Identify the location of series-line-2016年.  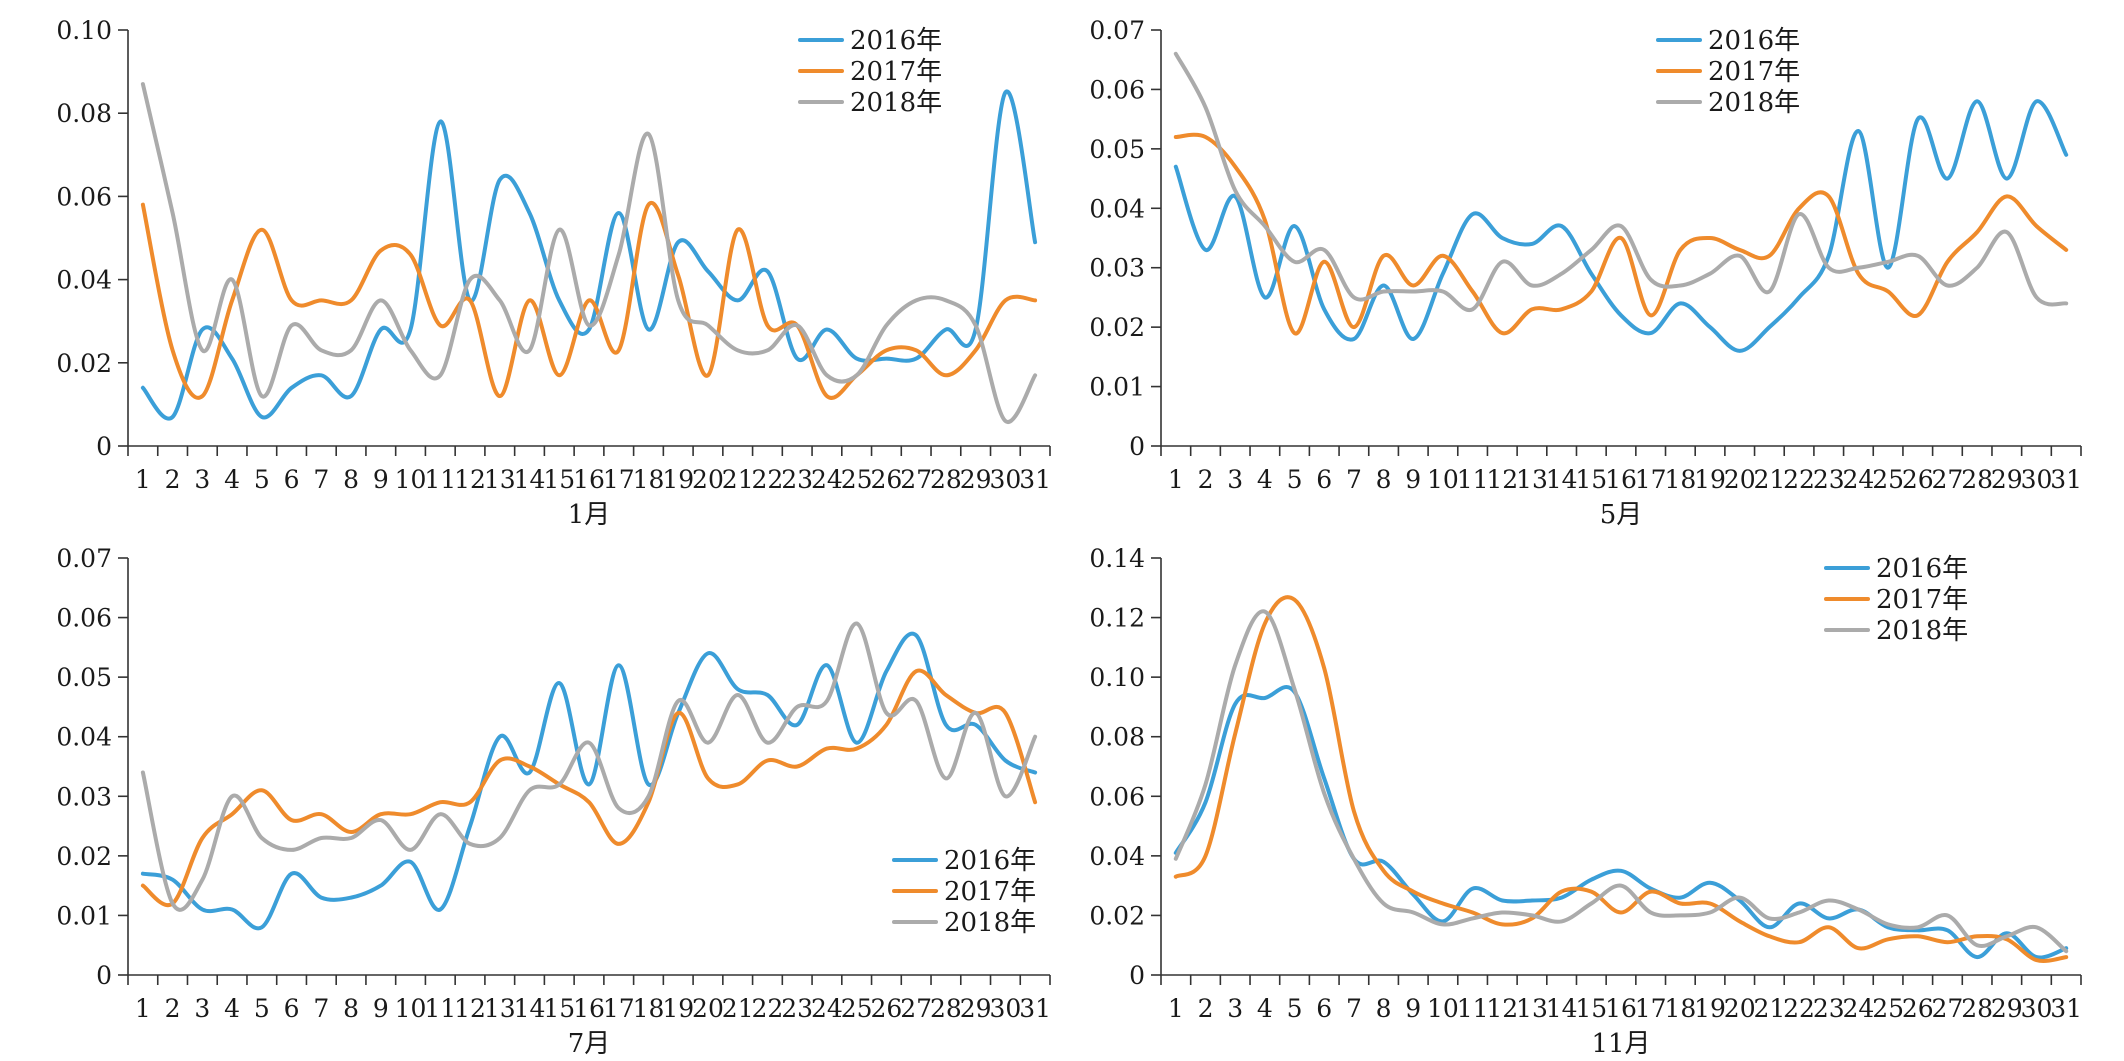
(589, 255).